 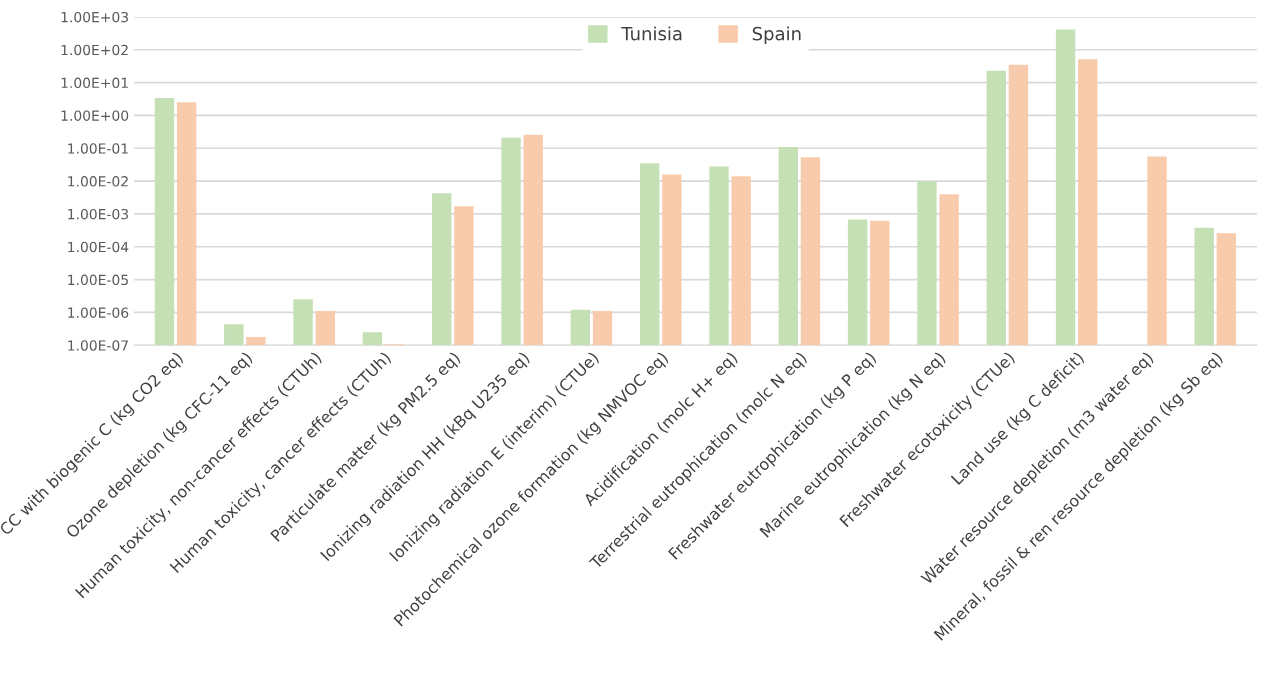 I want to click on y-tick-label: 1.00E-07, so click(x=98, y=345).